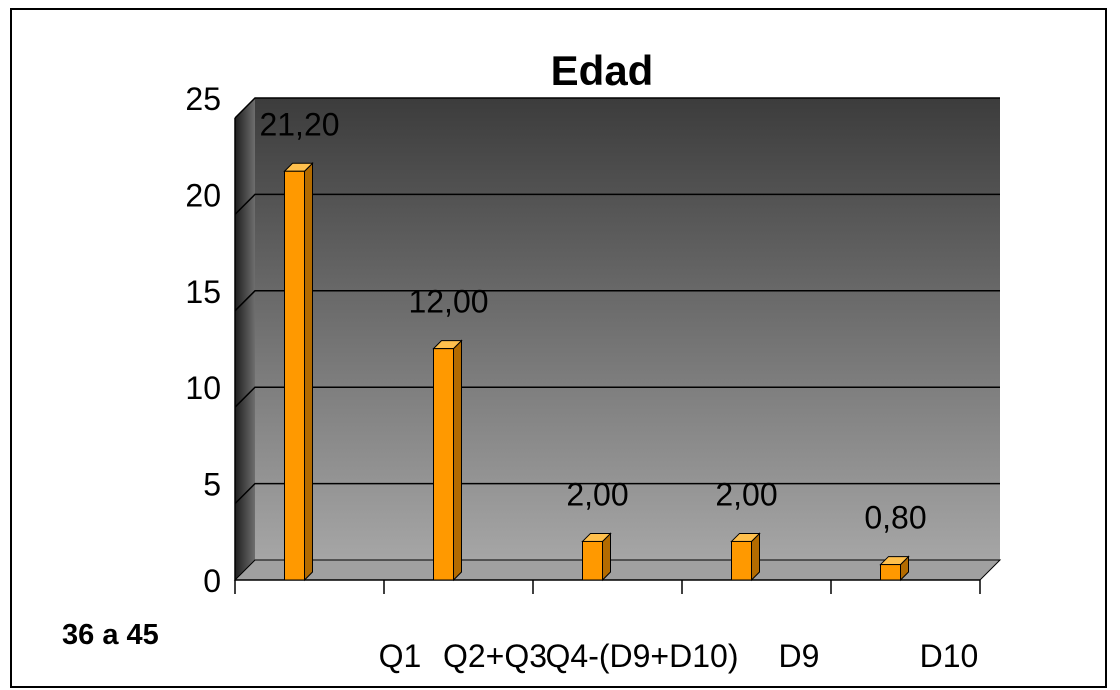  What do you see at coordinates (642, 656) in the screenshot?
I see `x-tick-label: Q4-(D9+D10)` at bounding box center [642, 656].